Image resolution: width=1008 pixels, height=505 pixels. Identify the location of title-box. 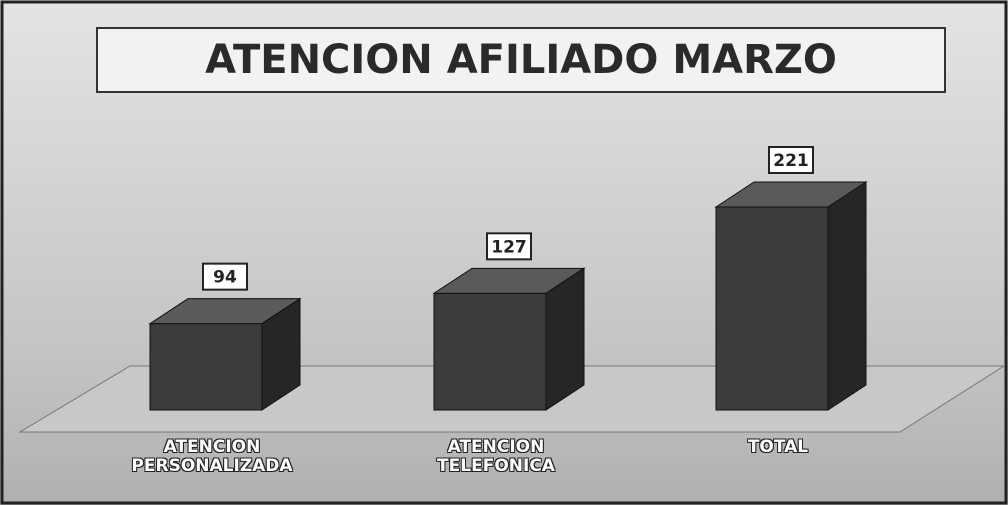
(521, 60).